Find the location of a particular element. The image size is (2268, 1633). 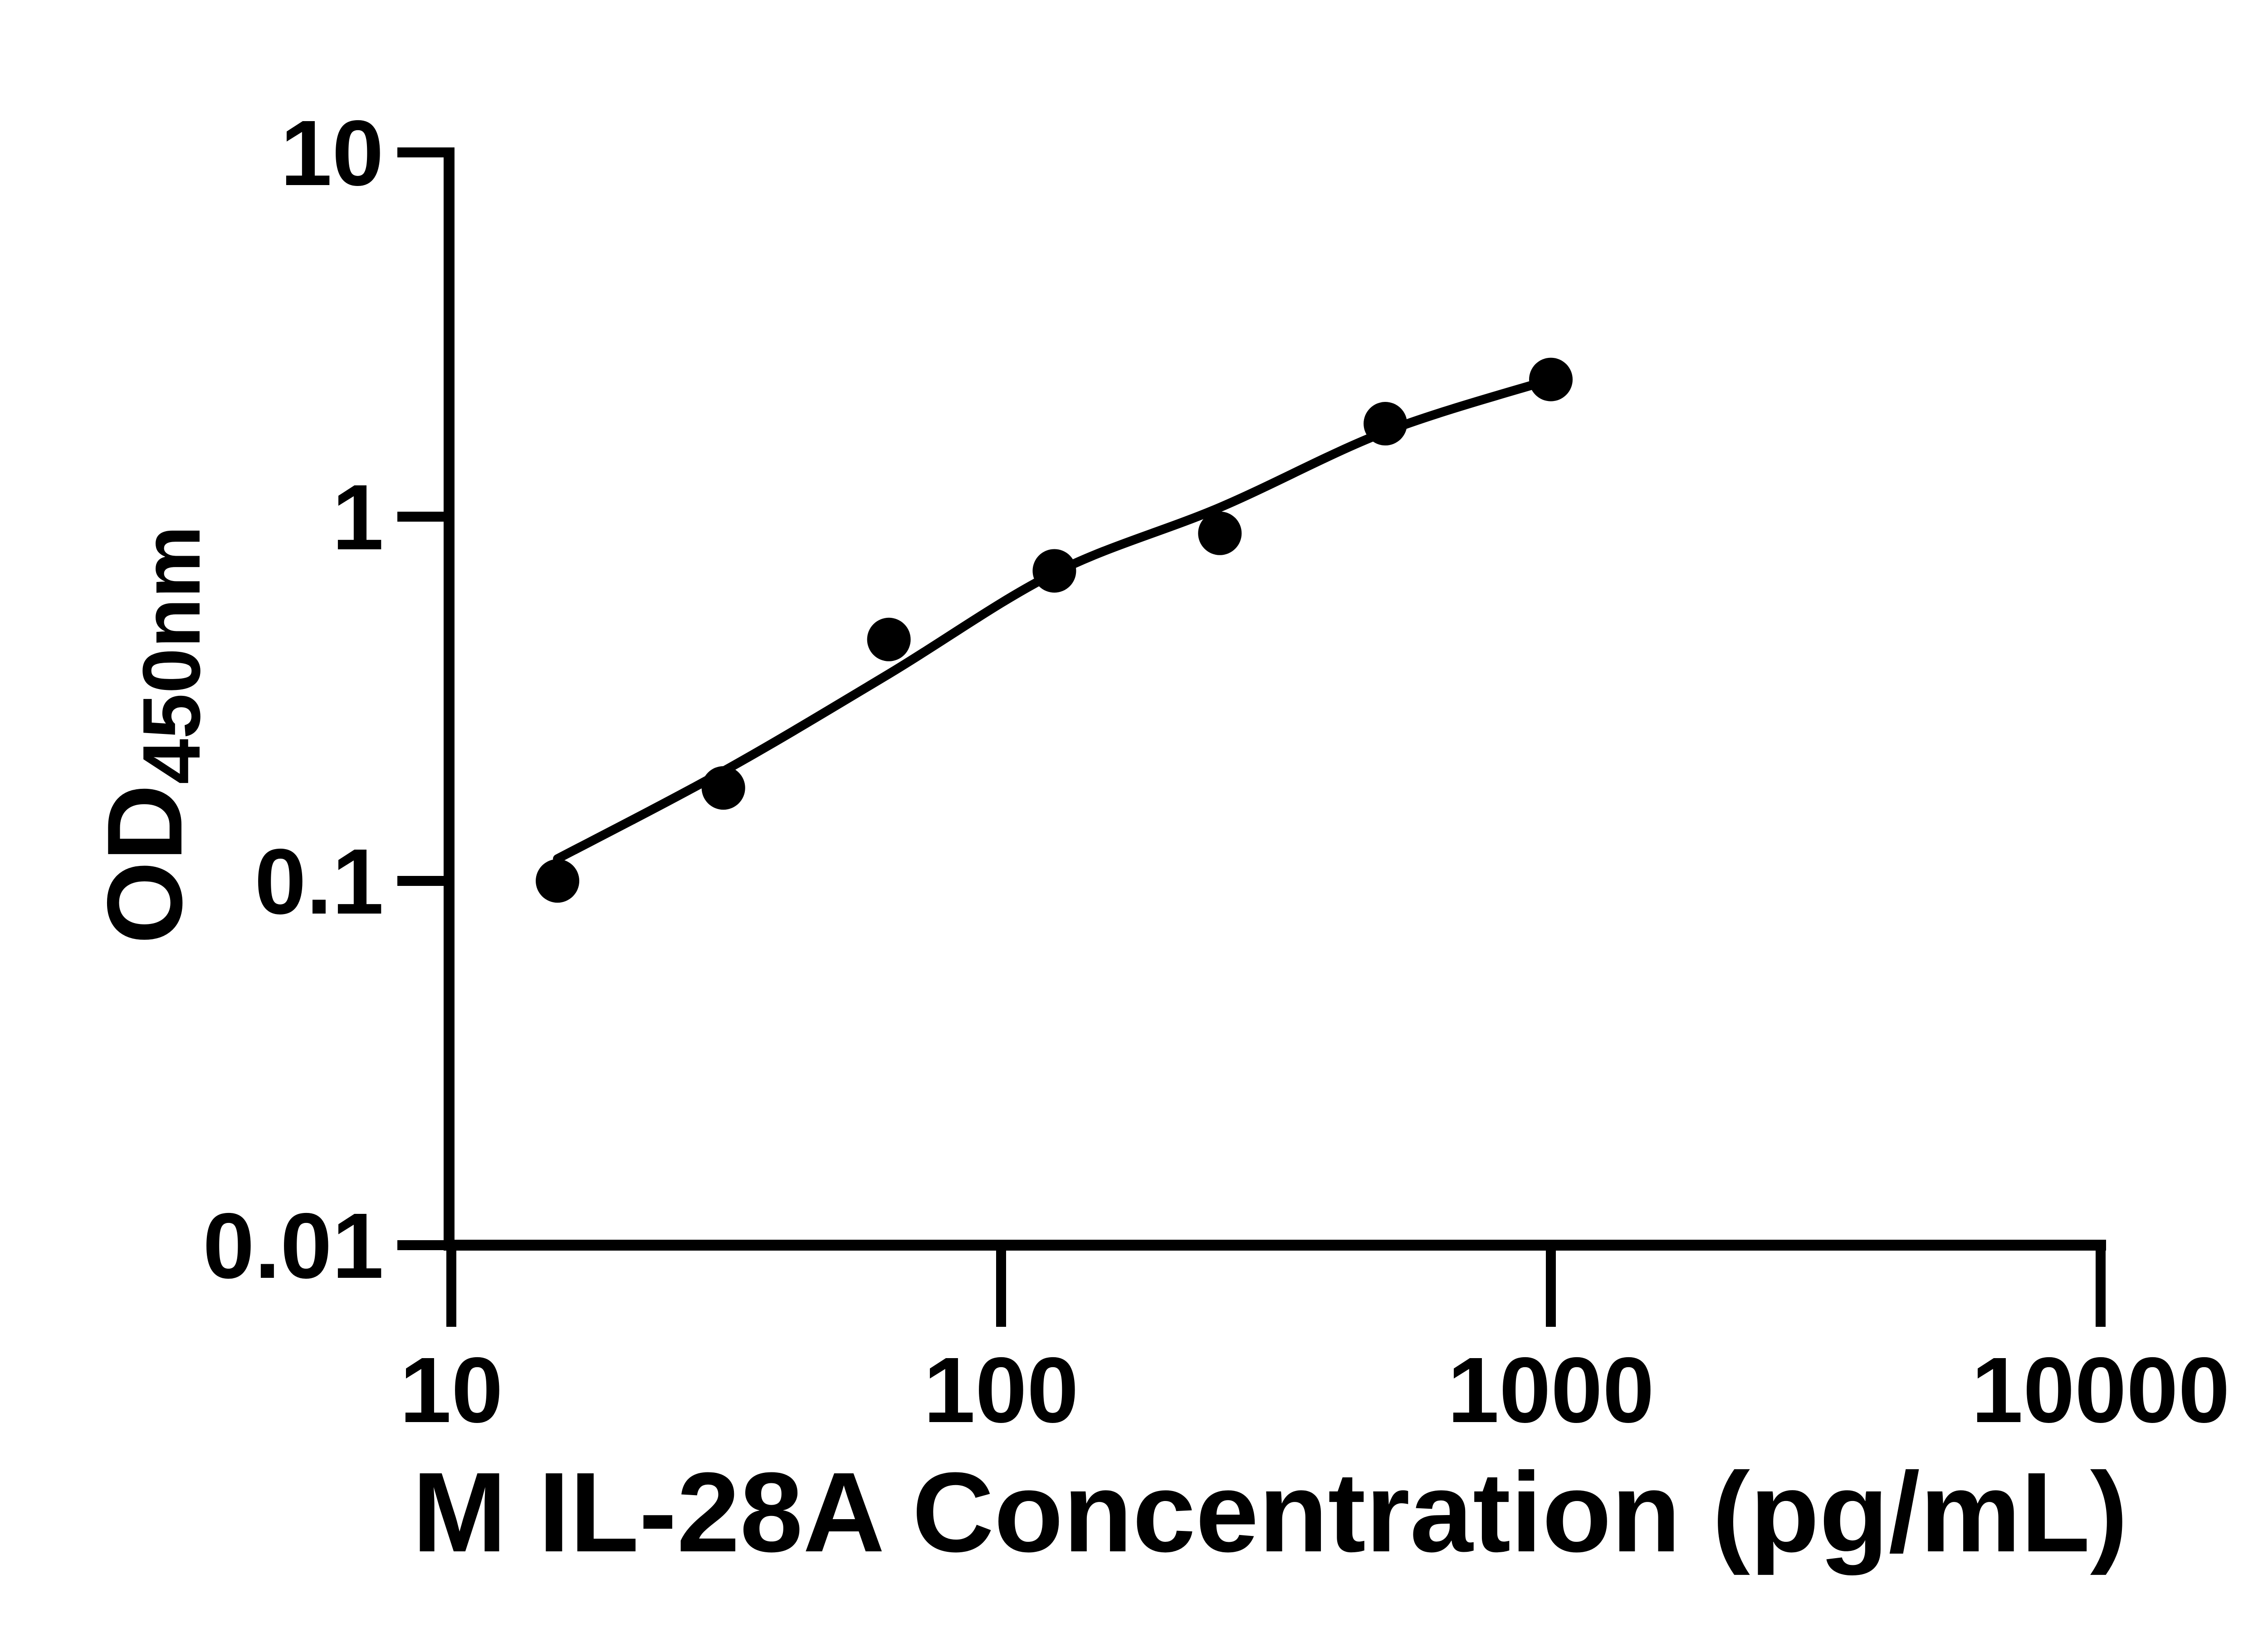

y-tick-label: 0.01 is located at coordinates (293, 1246).